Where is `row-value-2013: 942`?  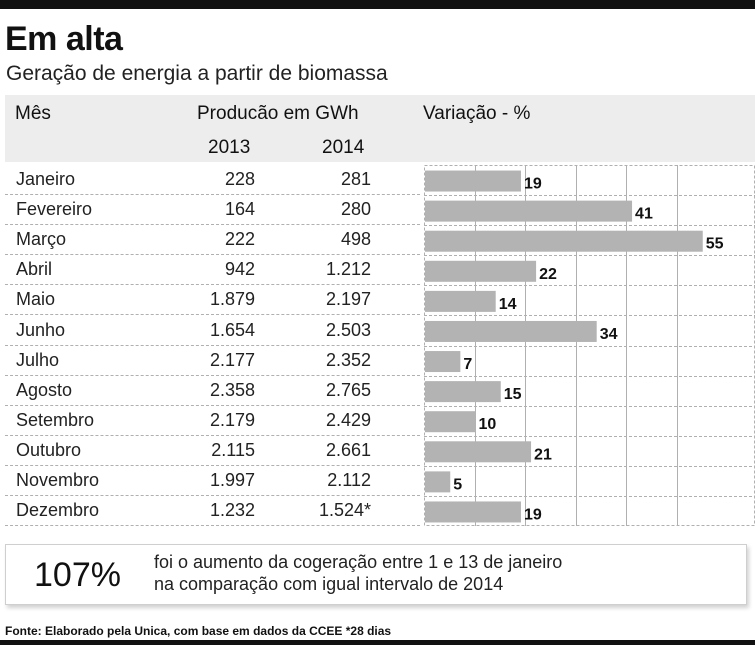
row-value-2013: 942 is located at coordinates (239, 269).